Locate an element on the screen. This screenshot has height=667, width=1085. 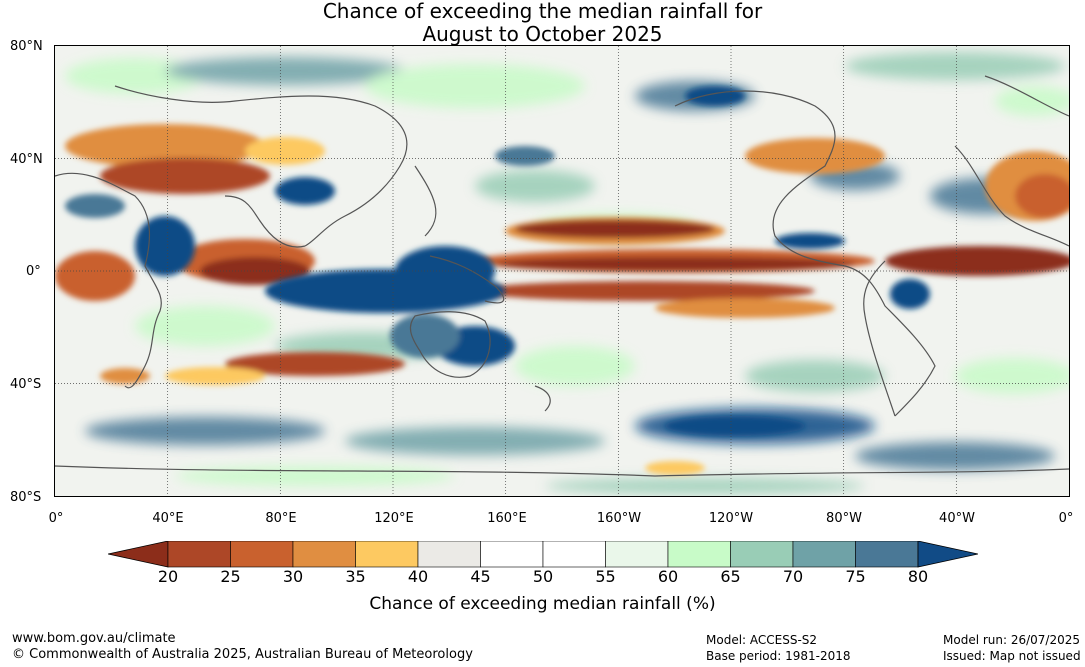
lon-label-80e: 80°E is located at coordinates (281, 518).